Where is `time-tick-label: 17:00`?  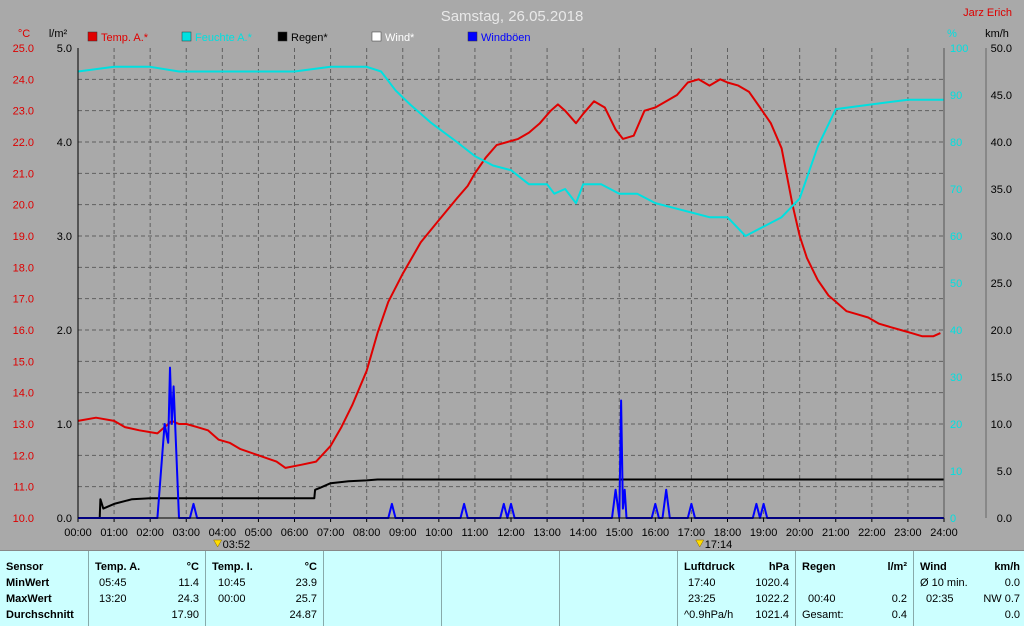
time-tick-label: 17:00 is located at coordinates (692, 533).